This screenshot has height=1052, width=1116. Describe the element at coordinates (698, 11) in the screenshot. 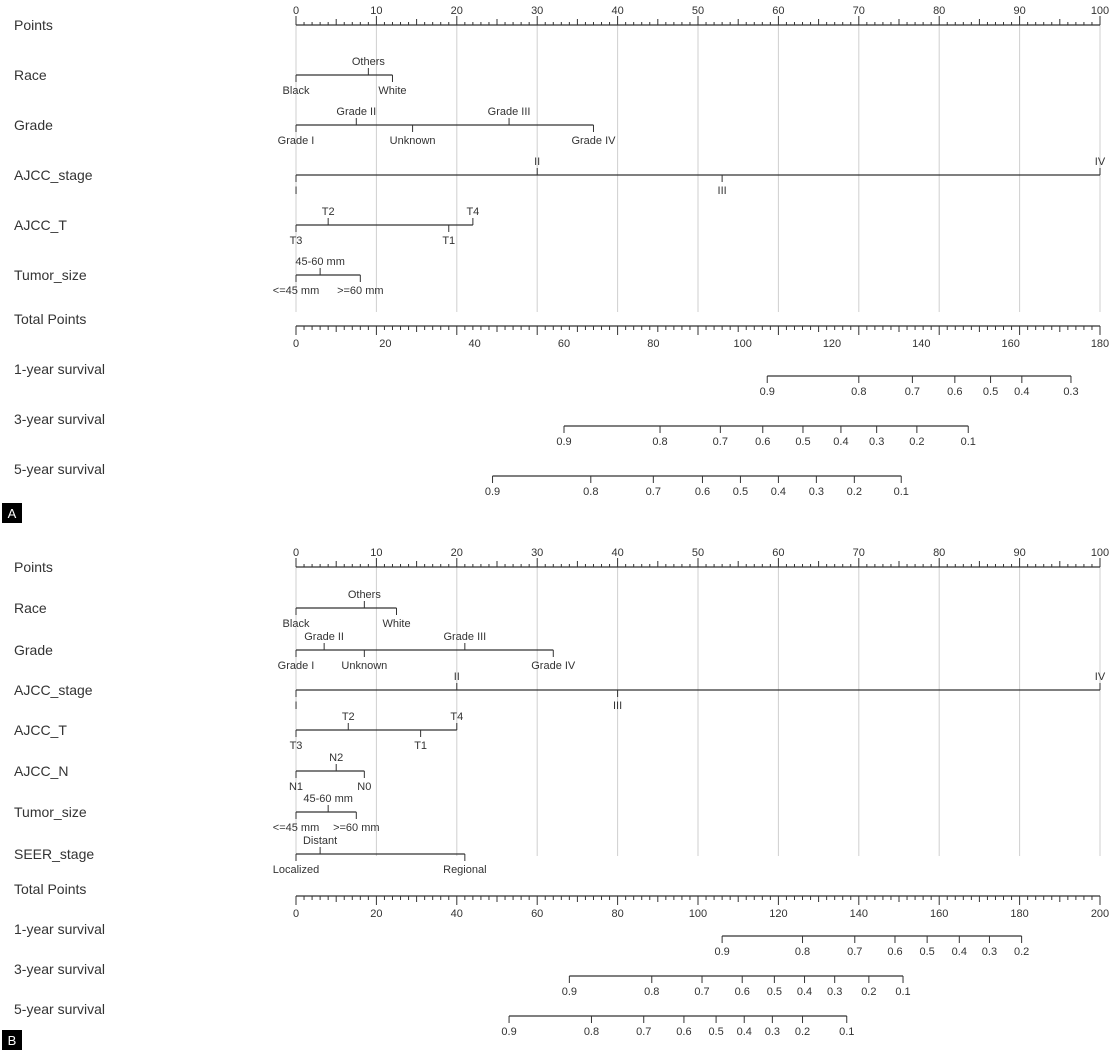

I see `points-tick-label: 50` at that location.